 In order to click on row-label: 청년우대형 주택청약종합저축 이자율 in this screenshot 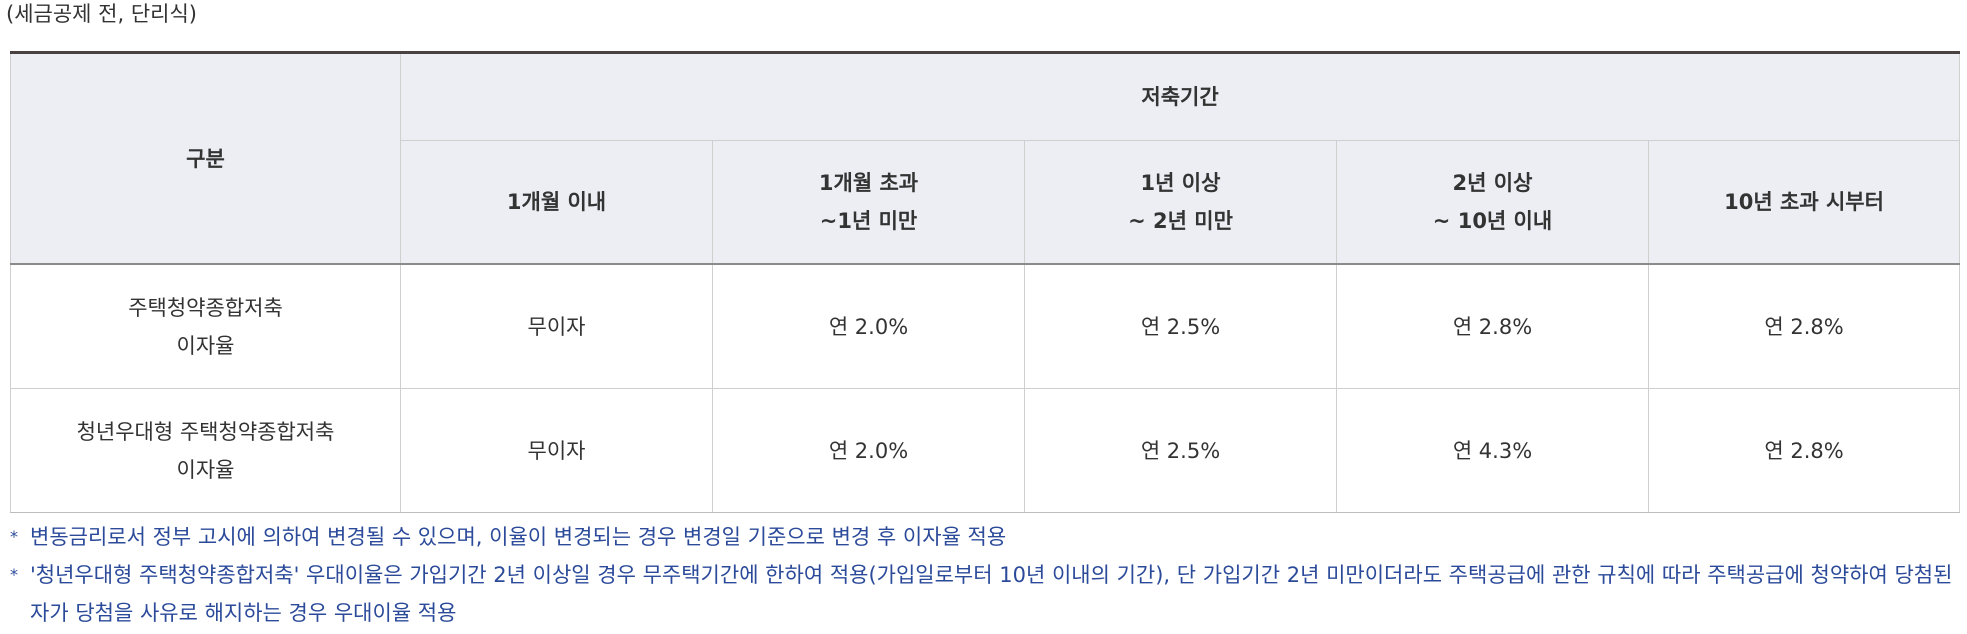, I will do `click(205, 450)`.